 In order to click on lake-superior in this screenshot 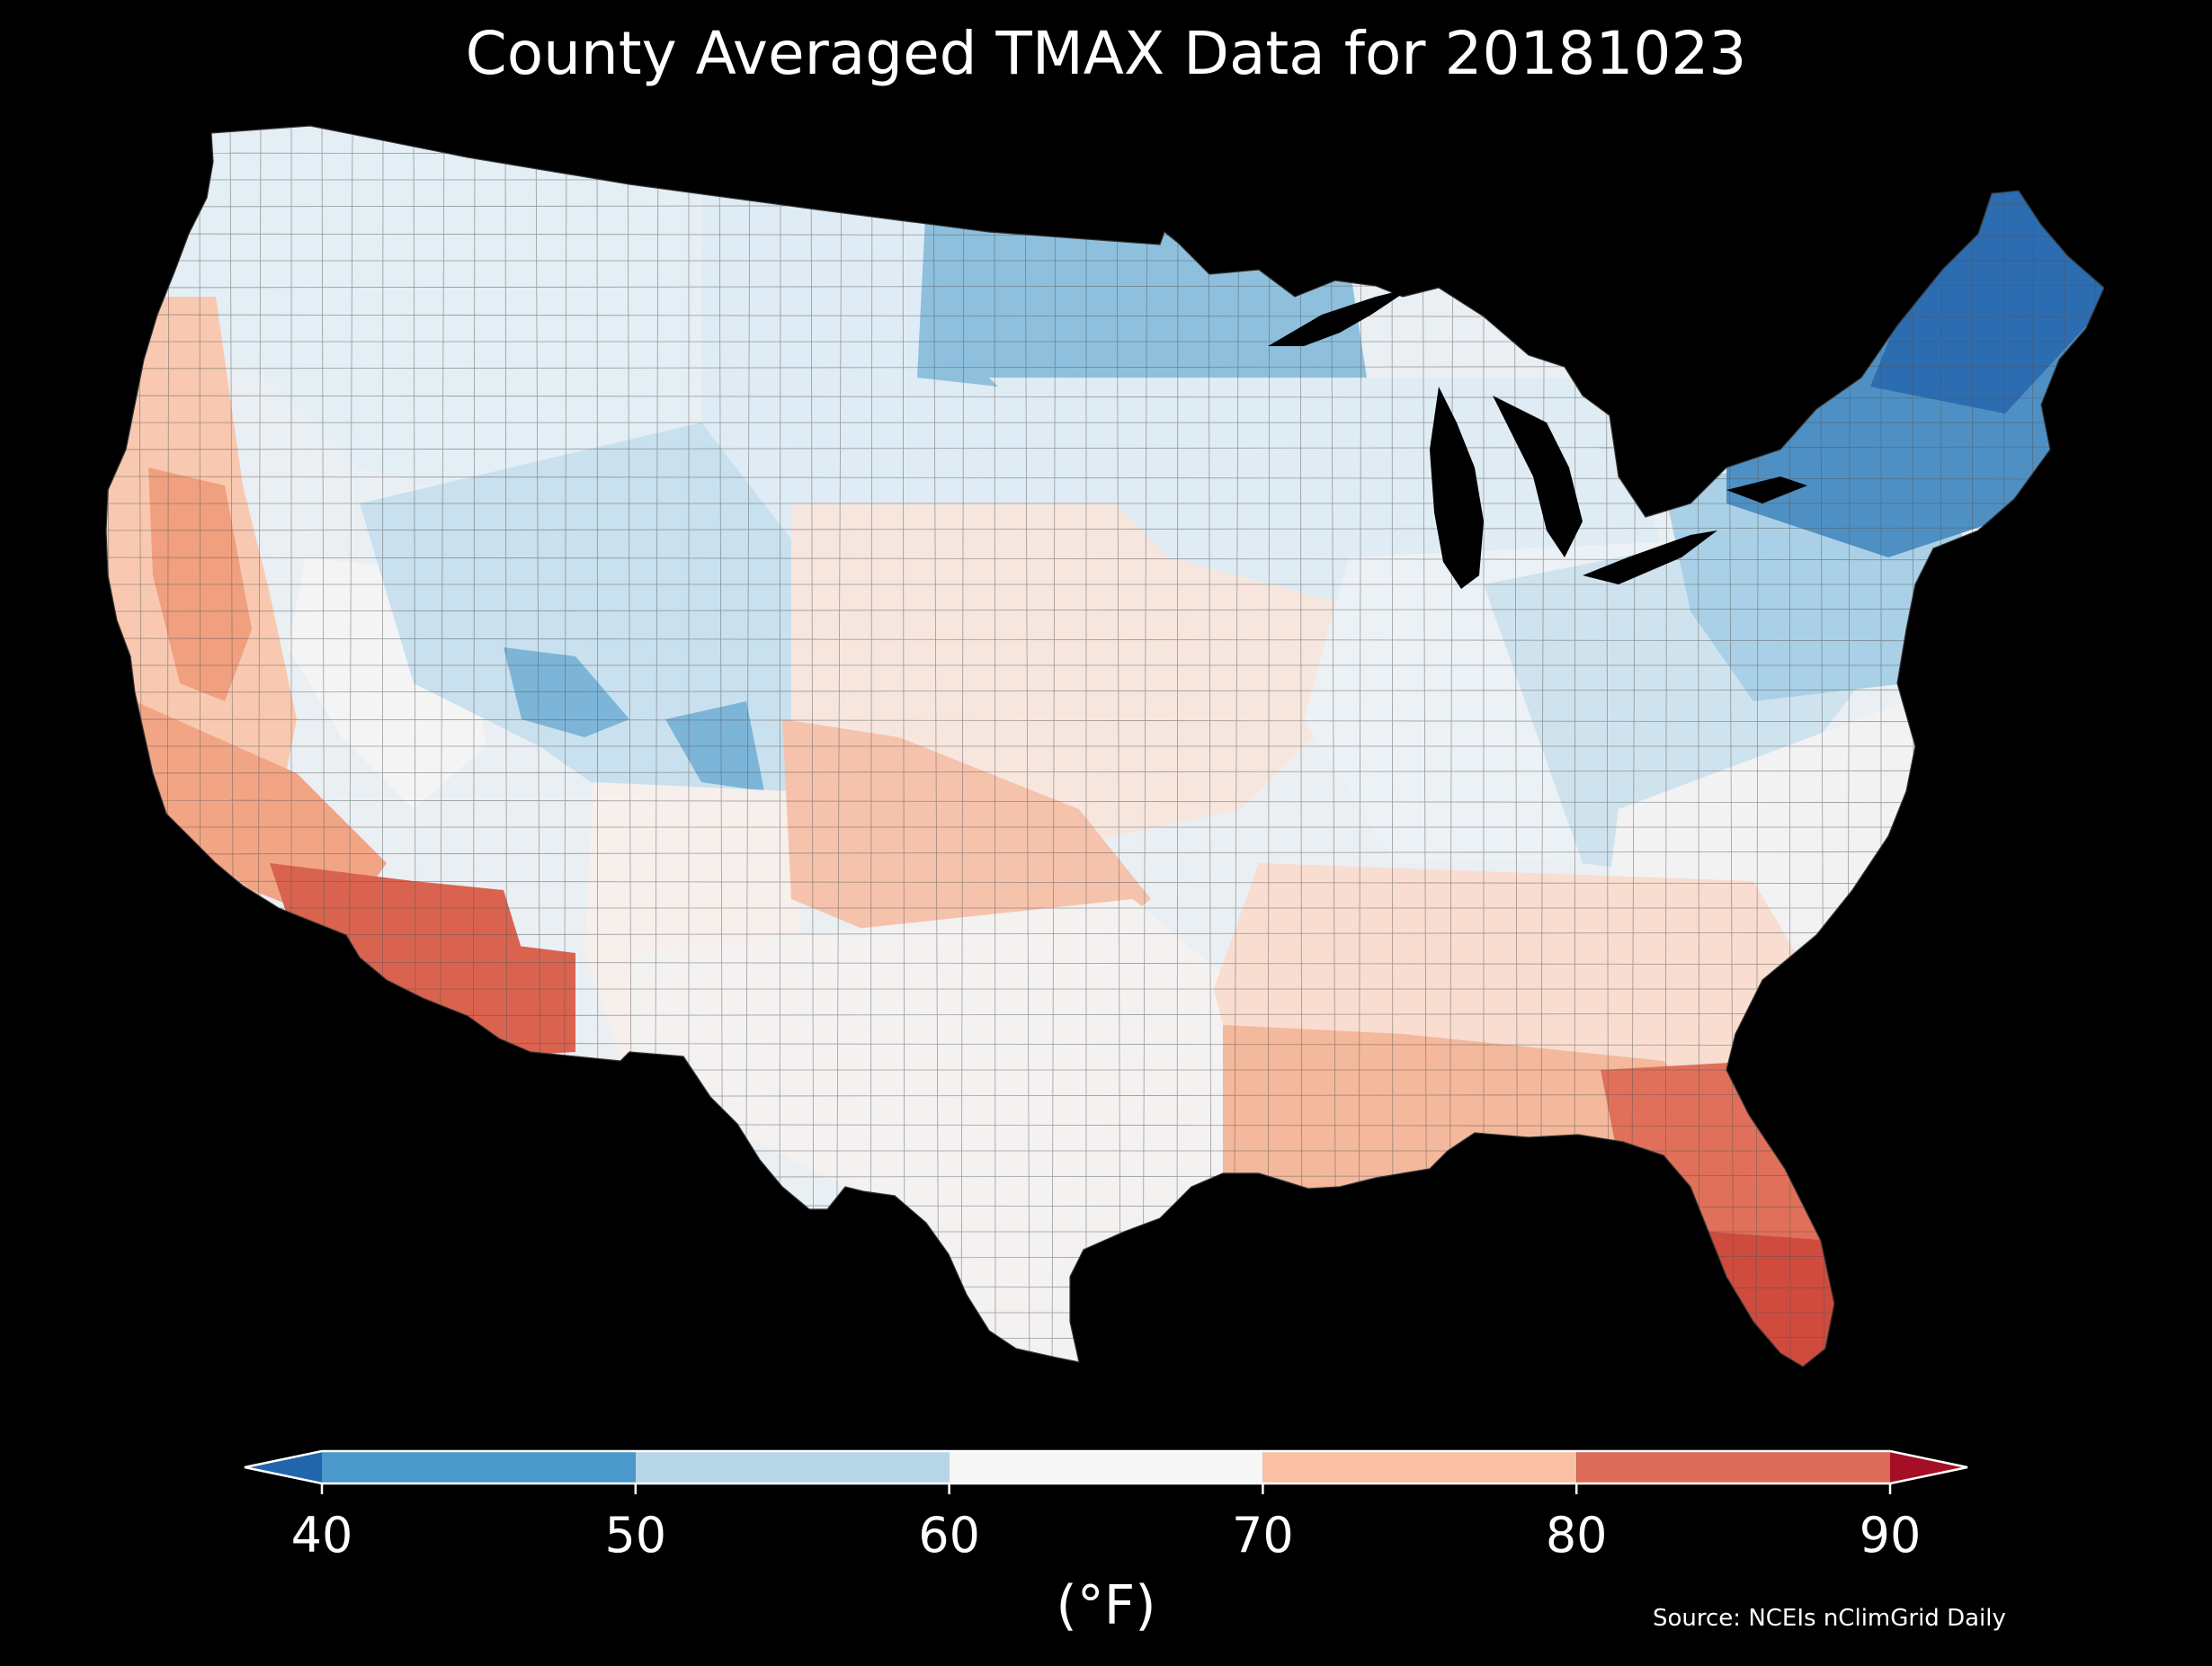, I will do `click(1340, 317)`.